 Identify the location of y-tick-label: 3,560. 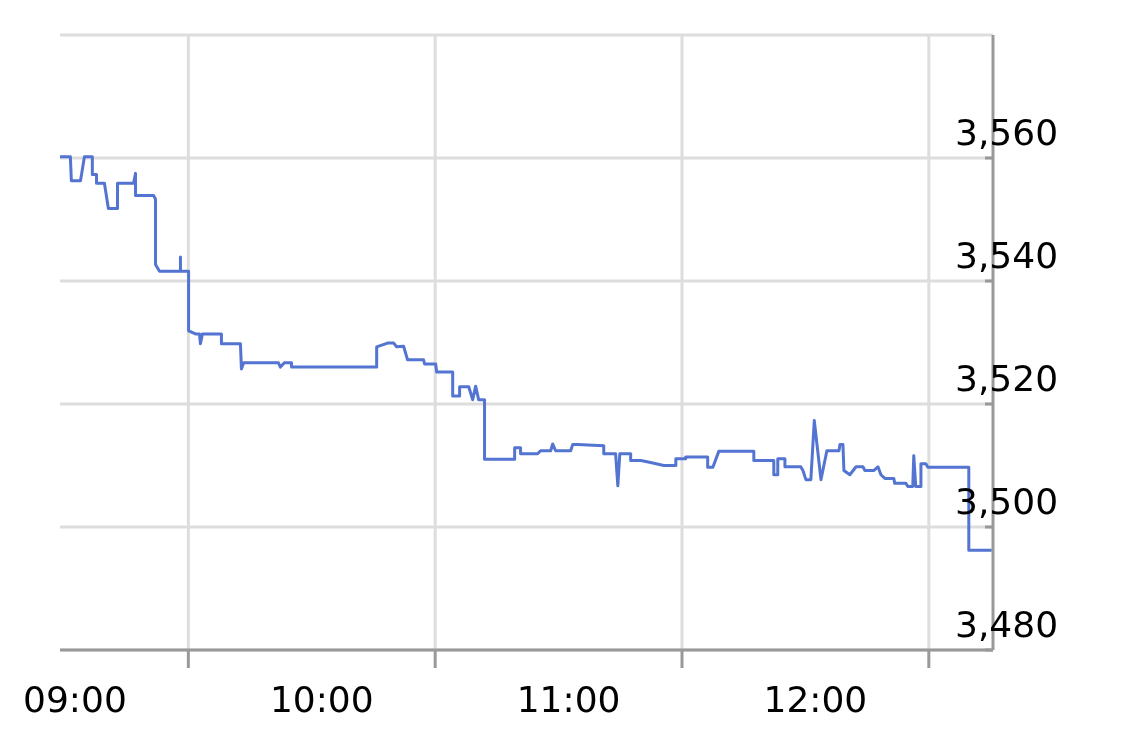
(1007, 132).